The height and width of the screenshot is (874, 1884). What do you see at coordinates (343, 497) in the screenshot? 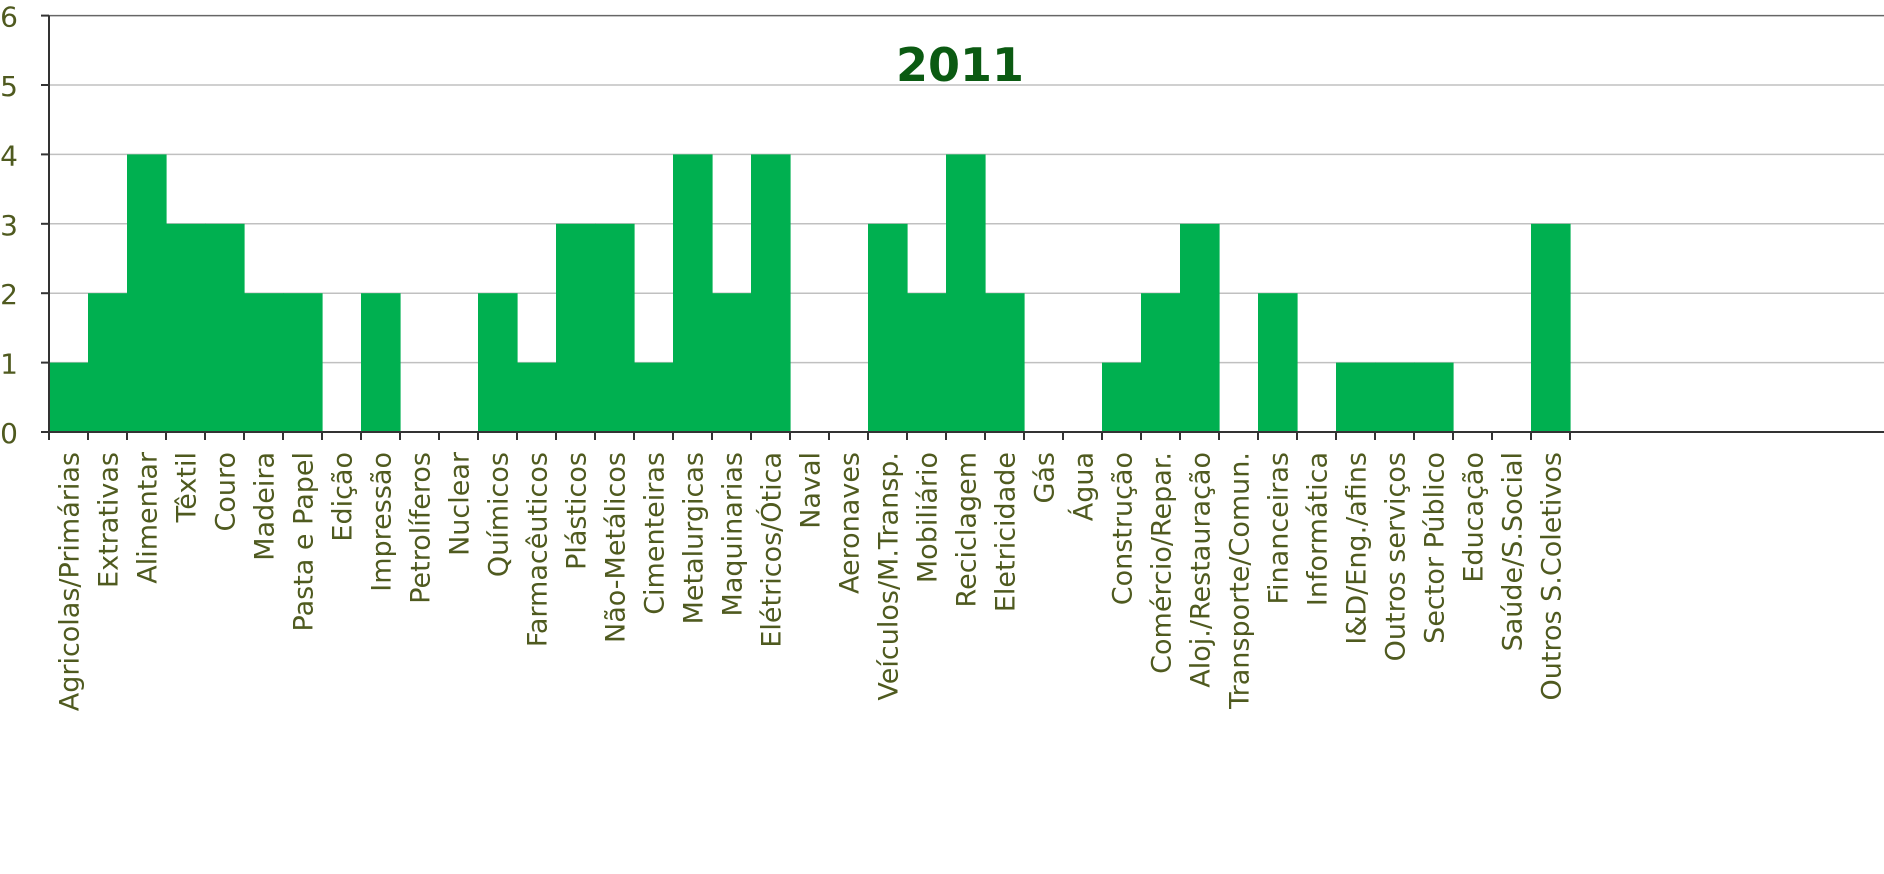
I see `x-tick-label: Edição` at bounding box center [343, 497].